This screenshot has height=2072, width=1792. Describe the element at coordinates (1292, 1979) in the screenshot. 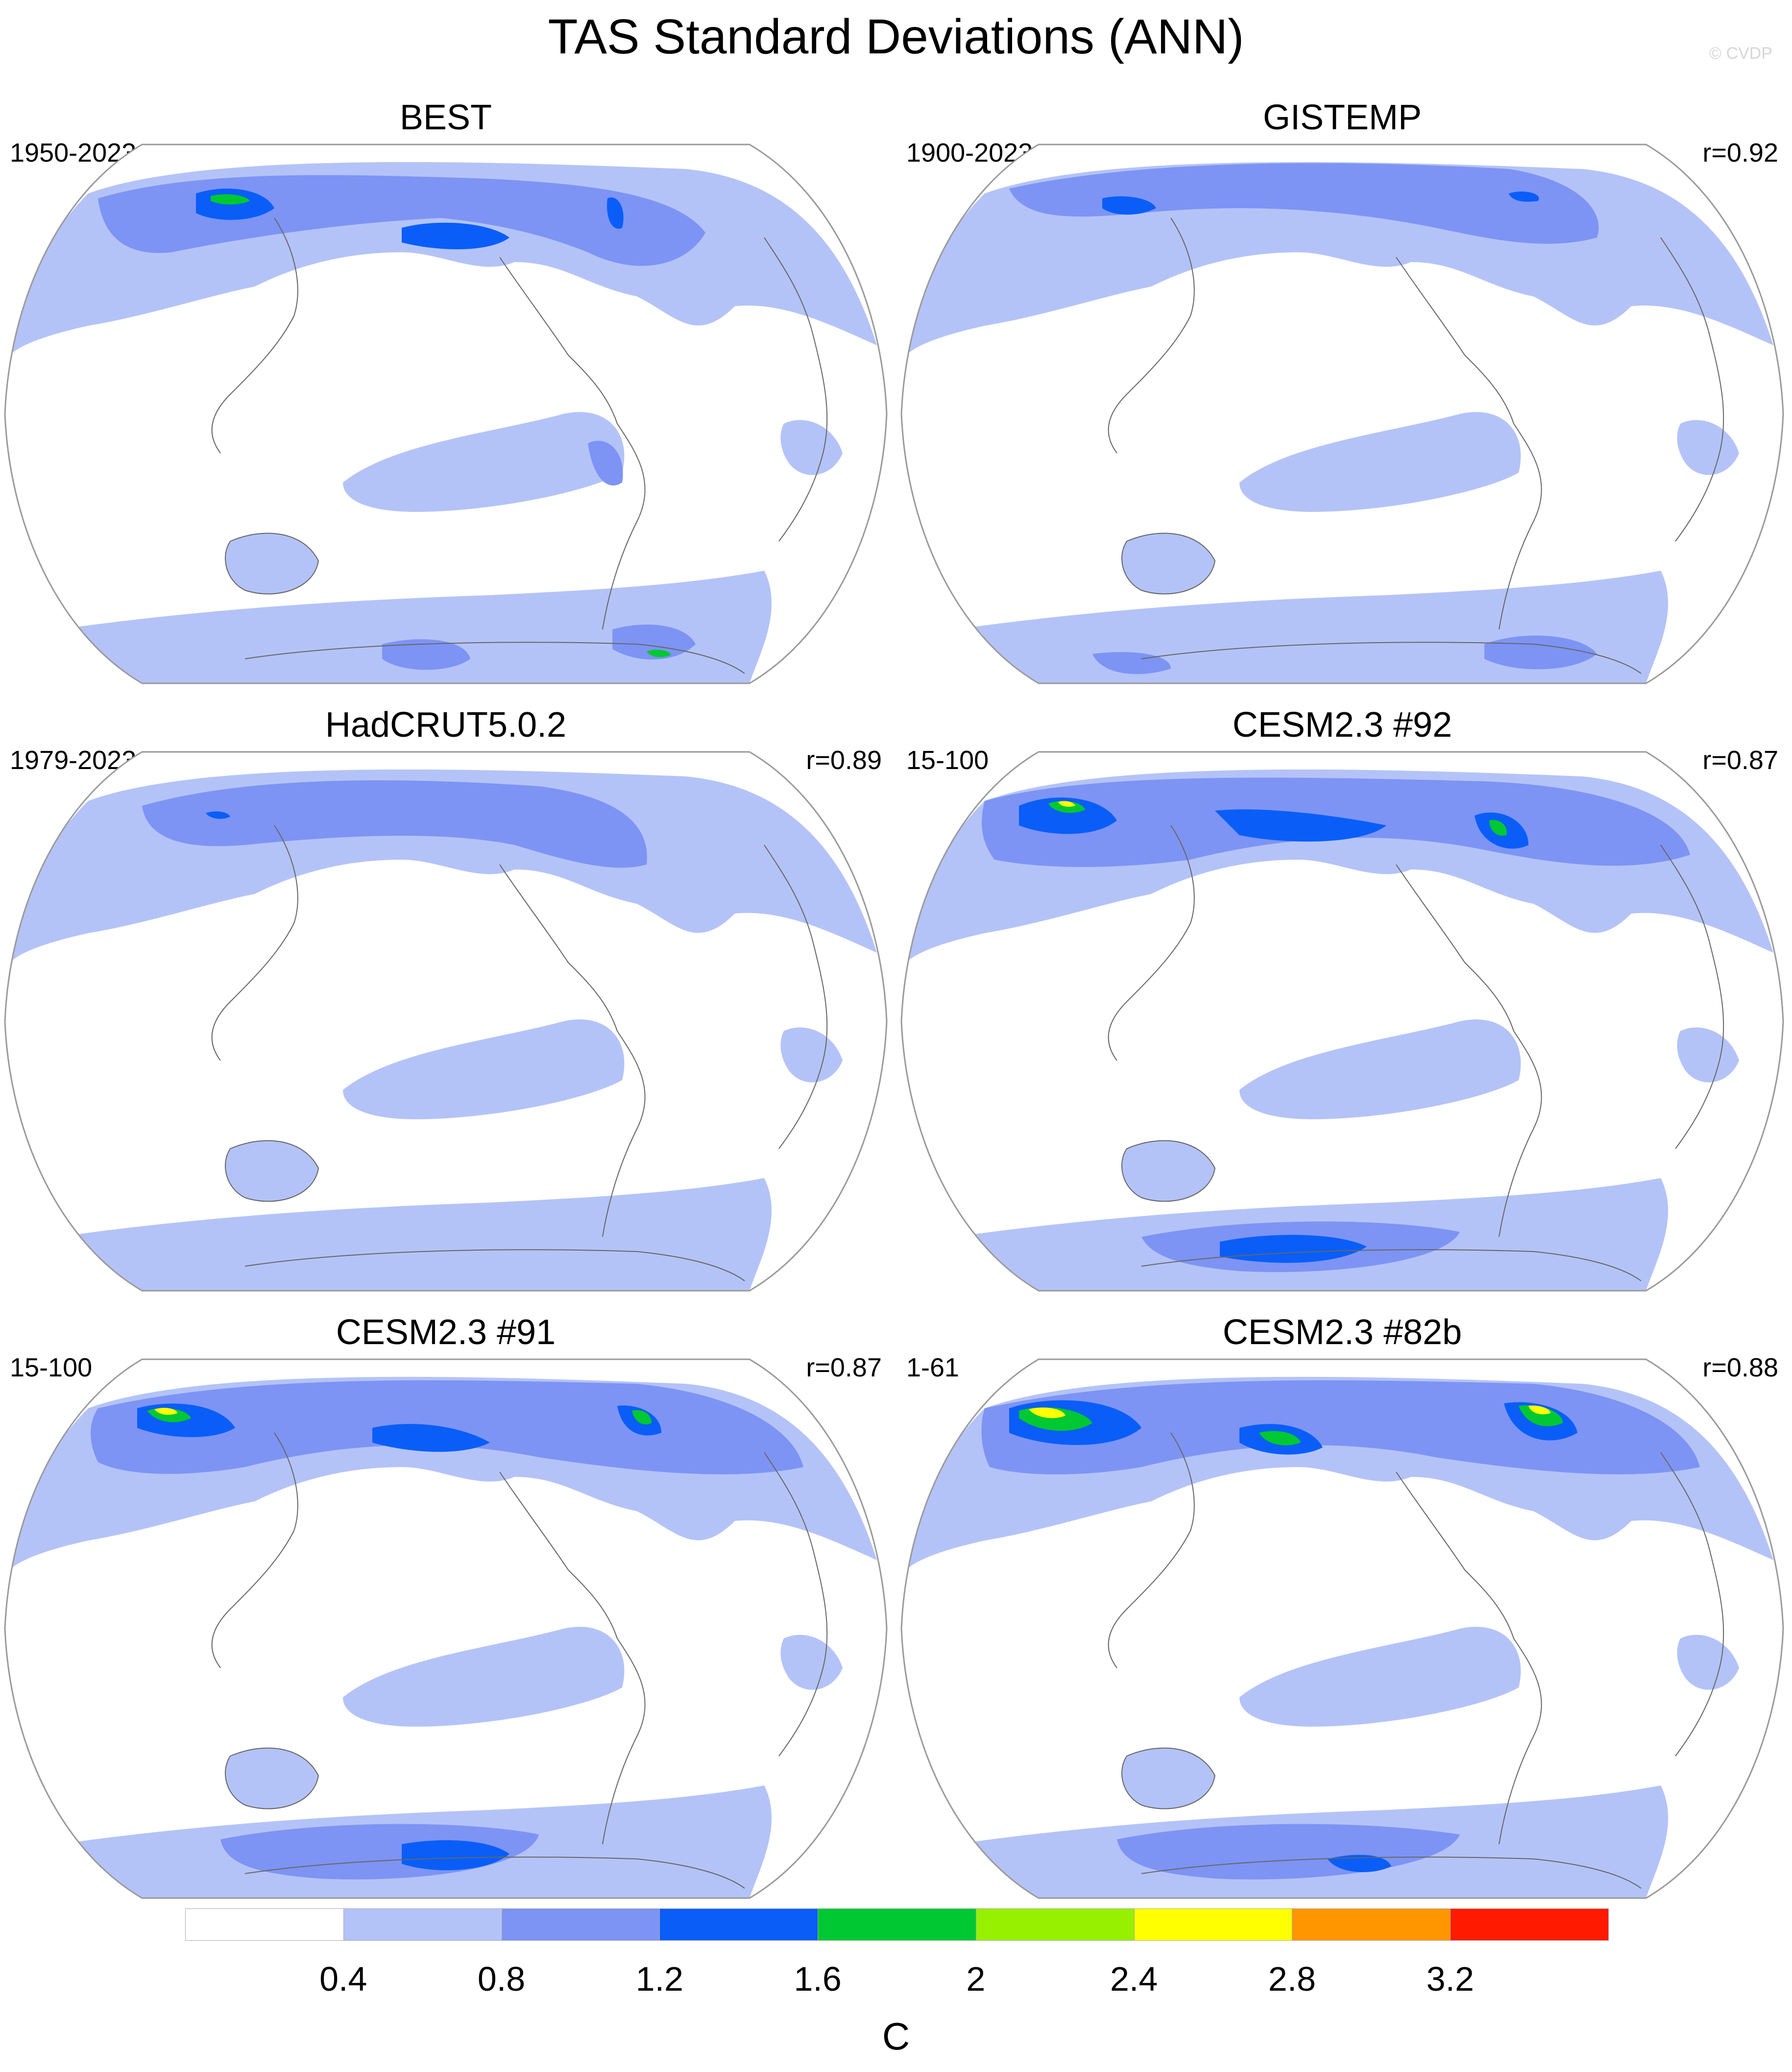

I see `colorbar-tick-label: 2.8` at that location.